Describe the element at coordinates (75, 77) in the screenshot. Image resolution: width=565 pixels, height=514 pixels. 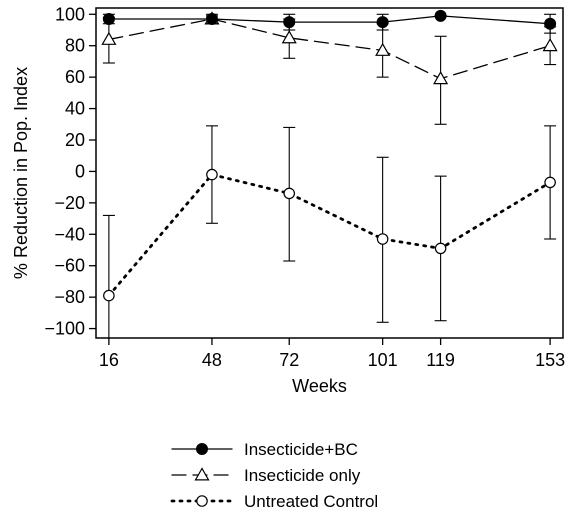
I see `y-tick-label: 60` at that location.